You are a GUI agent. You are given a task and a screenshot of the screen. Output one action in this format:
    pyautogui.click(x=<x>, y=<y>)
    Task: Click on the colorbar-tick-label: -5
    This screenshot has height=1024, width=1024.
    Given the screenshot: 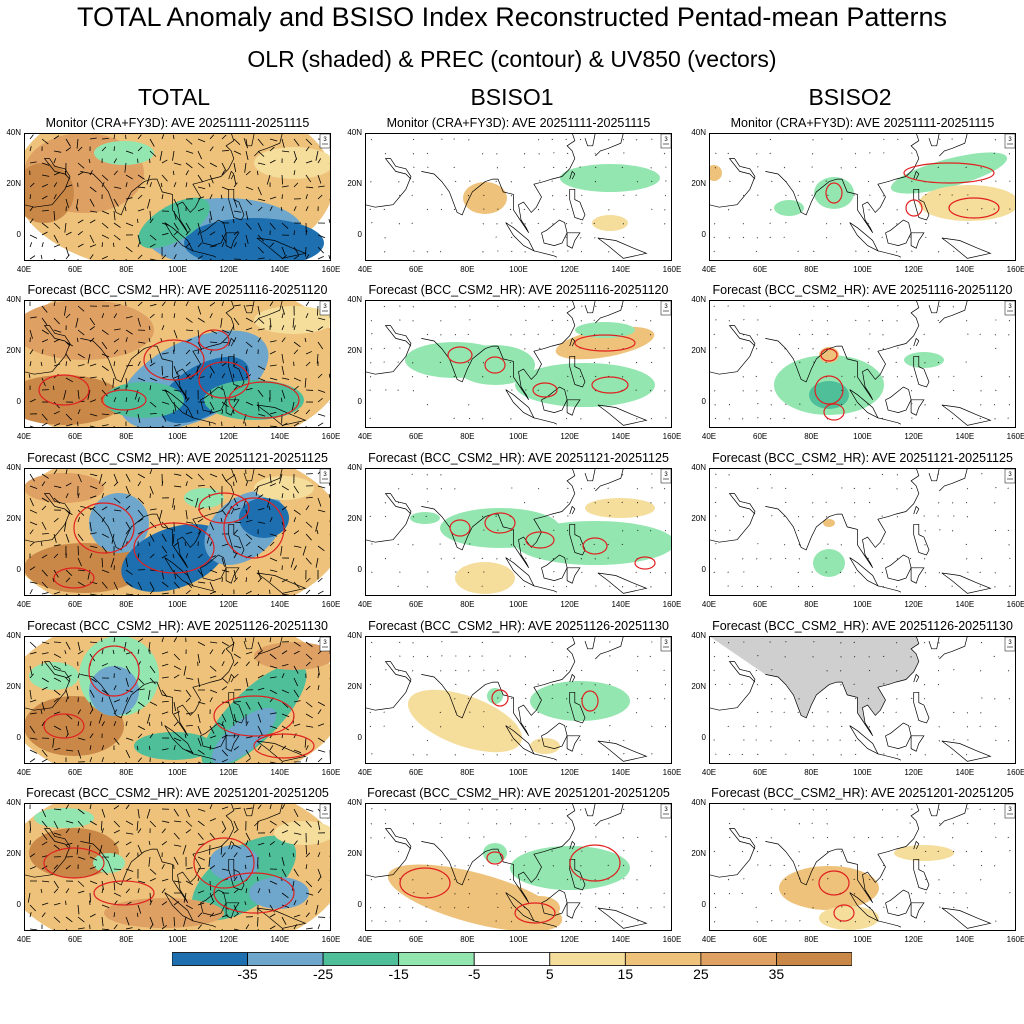 What is the action you would take?
    pyautogui.click(x=474, y=974)
    